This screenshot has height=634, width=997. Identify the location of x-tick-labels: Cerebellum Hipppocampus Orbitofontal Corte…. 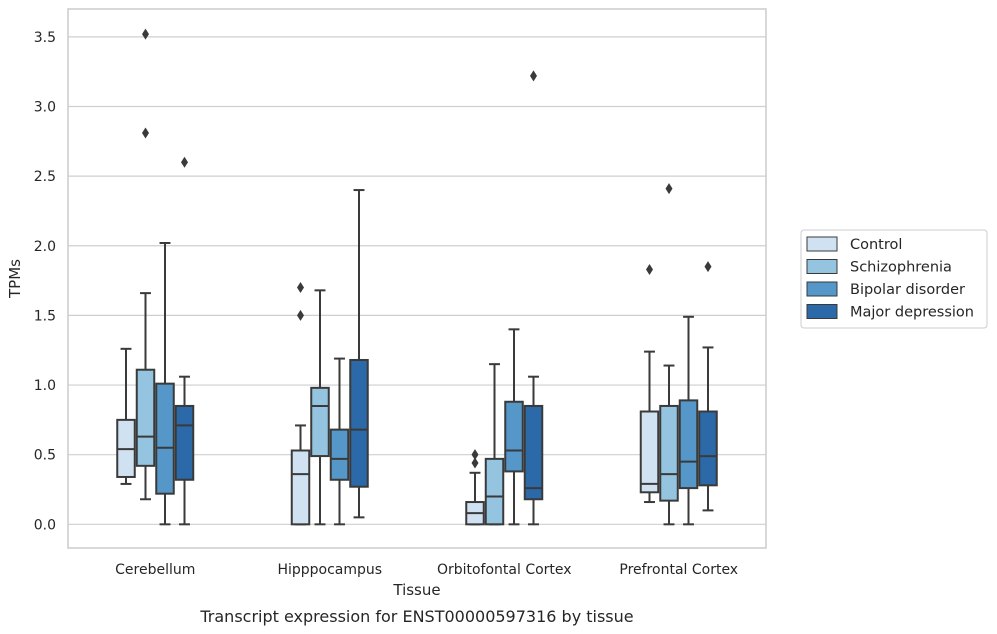
(426, 570).